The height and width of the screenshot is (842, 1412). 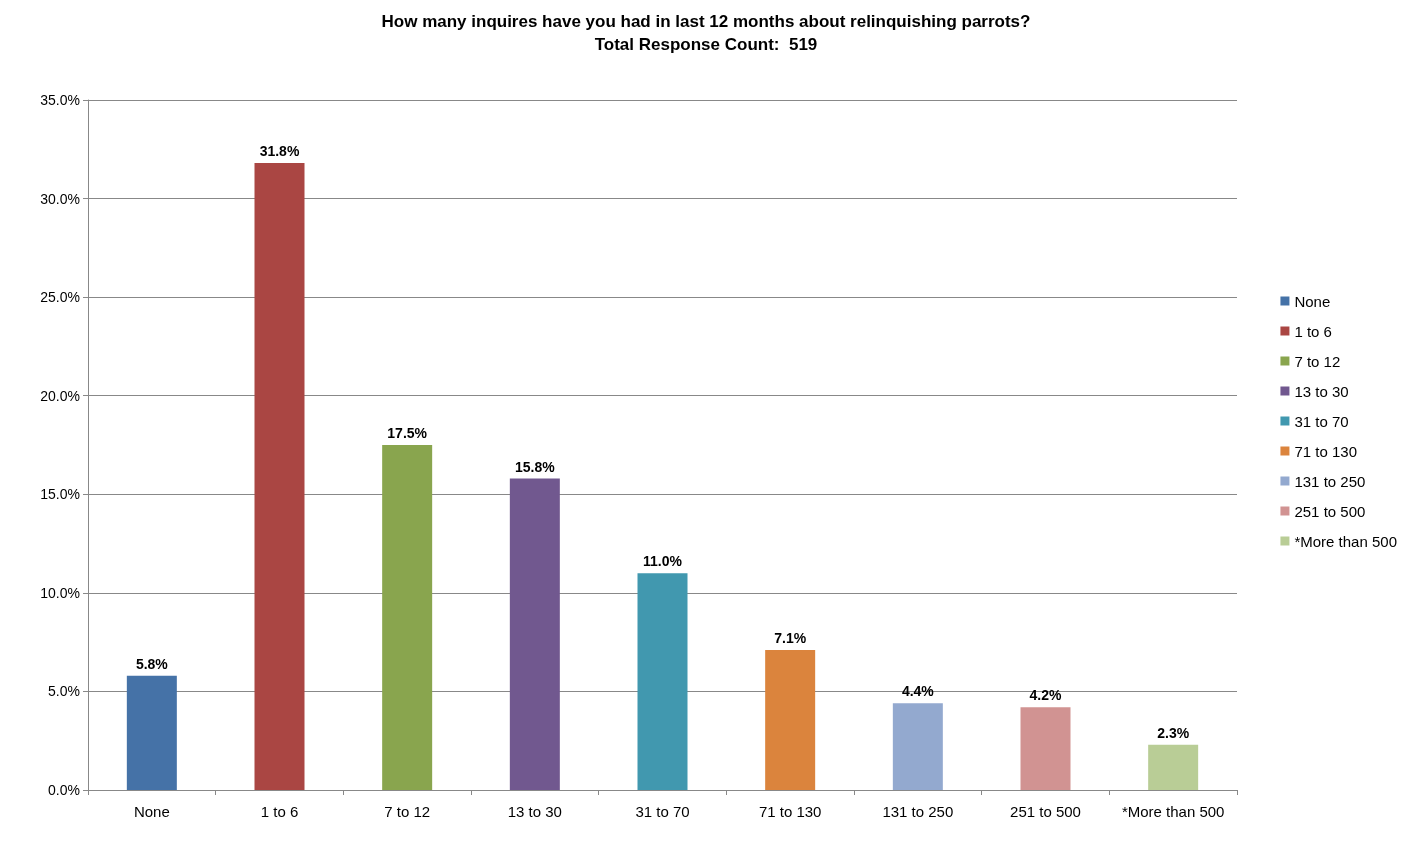 What do you see at coordinates (60, 297) in the screenshot?
I see `y-tick-label: 25.0%` at bounding box center [60, 297].